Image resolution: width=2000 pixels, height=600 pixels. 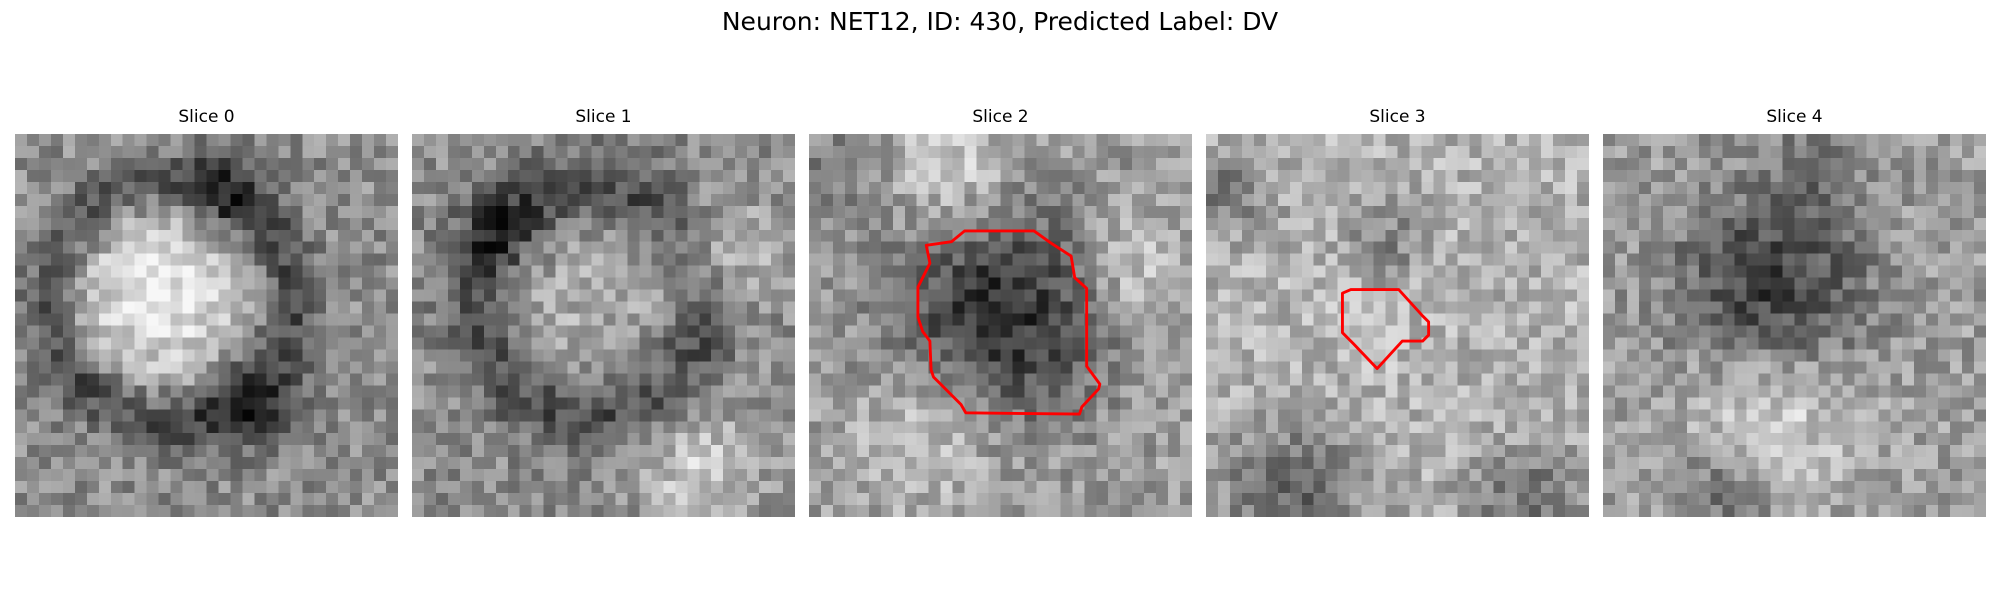 I want to click on slice-panel-4: Slice 4, so click(x=1794, y=310).